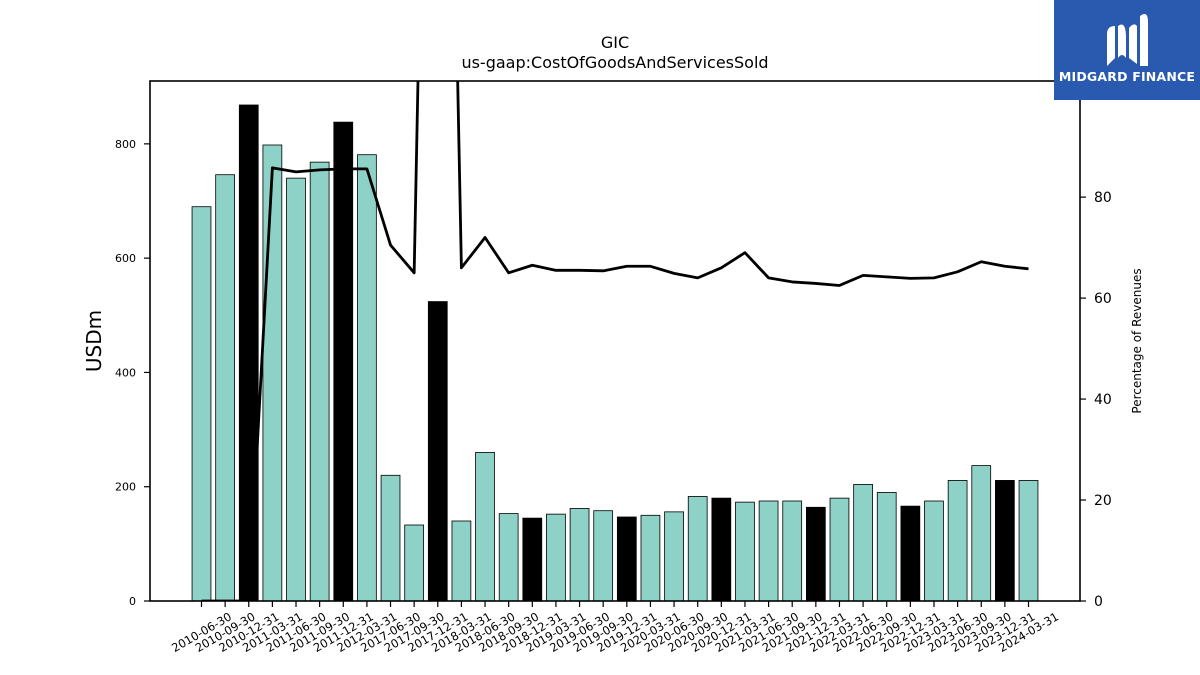 Image resolution: width=1200 pixels, height=675 pixels. What do you see at coordinates (1103, 198) in the screenshot?
I see `y2-tick-label-80: 80` at bounding box center [1103, 198].